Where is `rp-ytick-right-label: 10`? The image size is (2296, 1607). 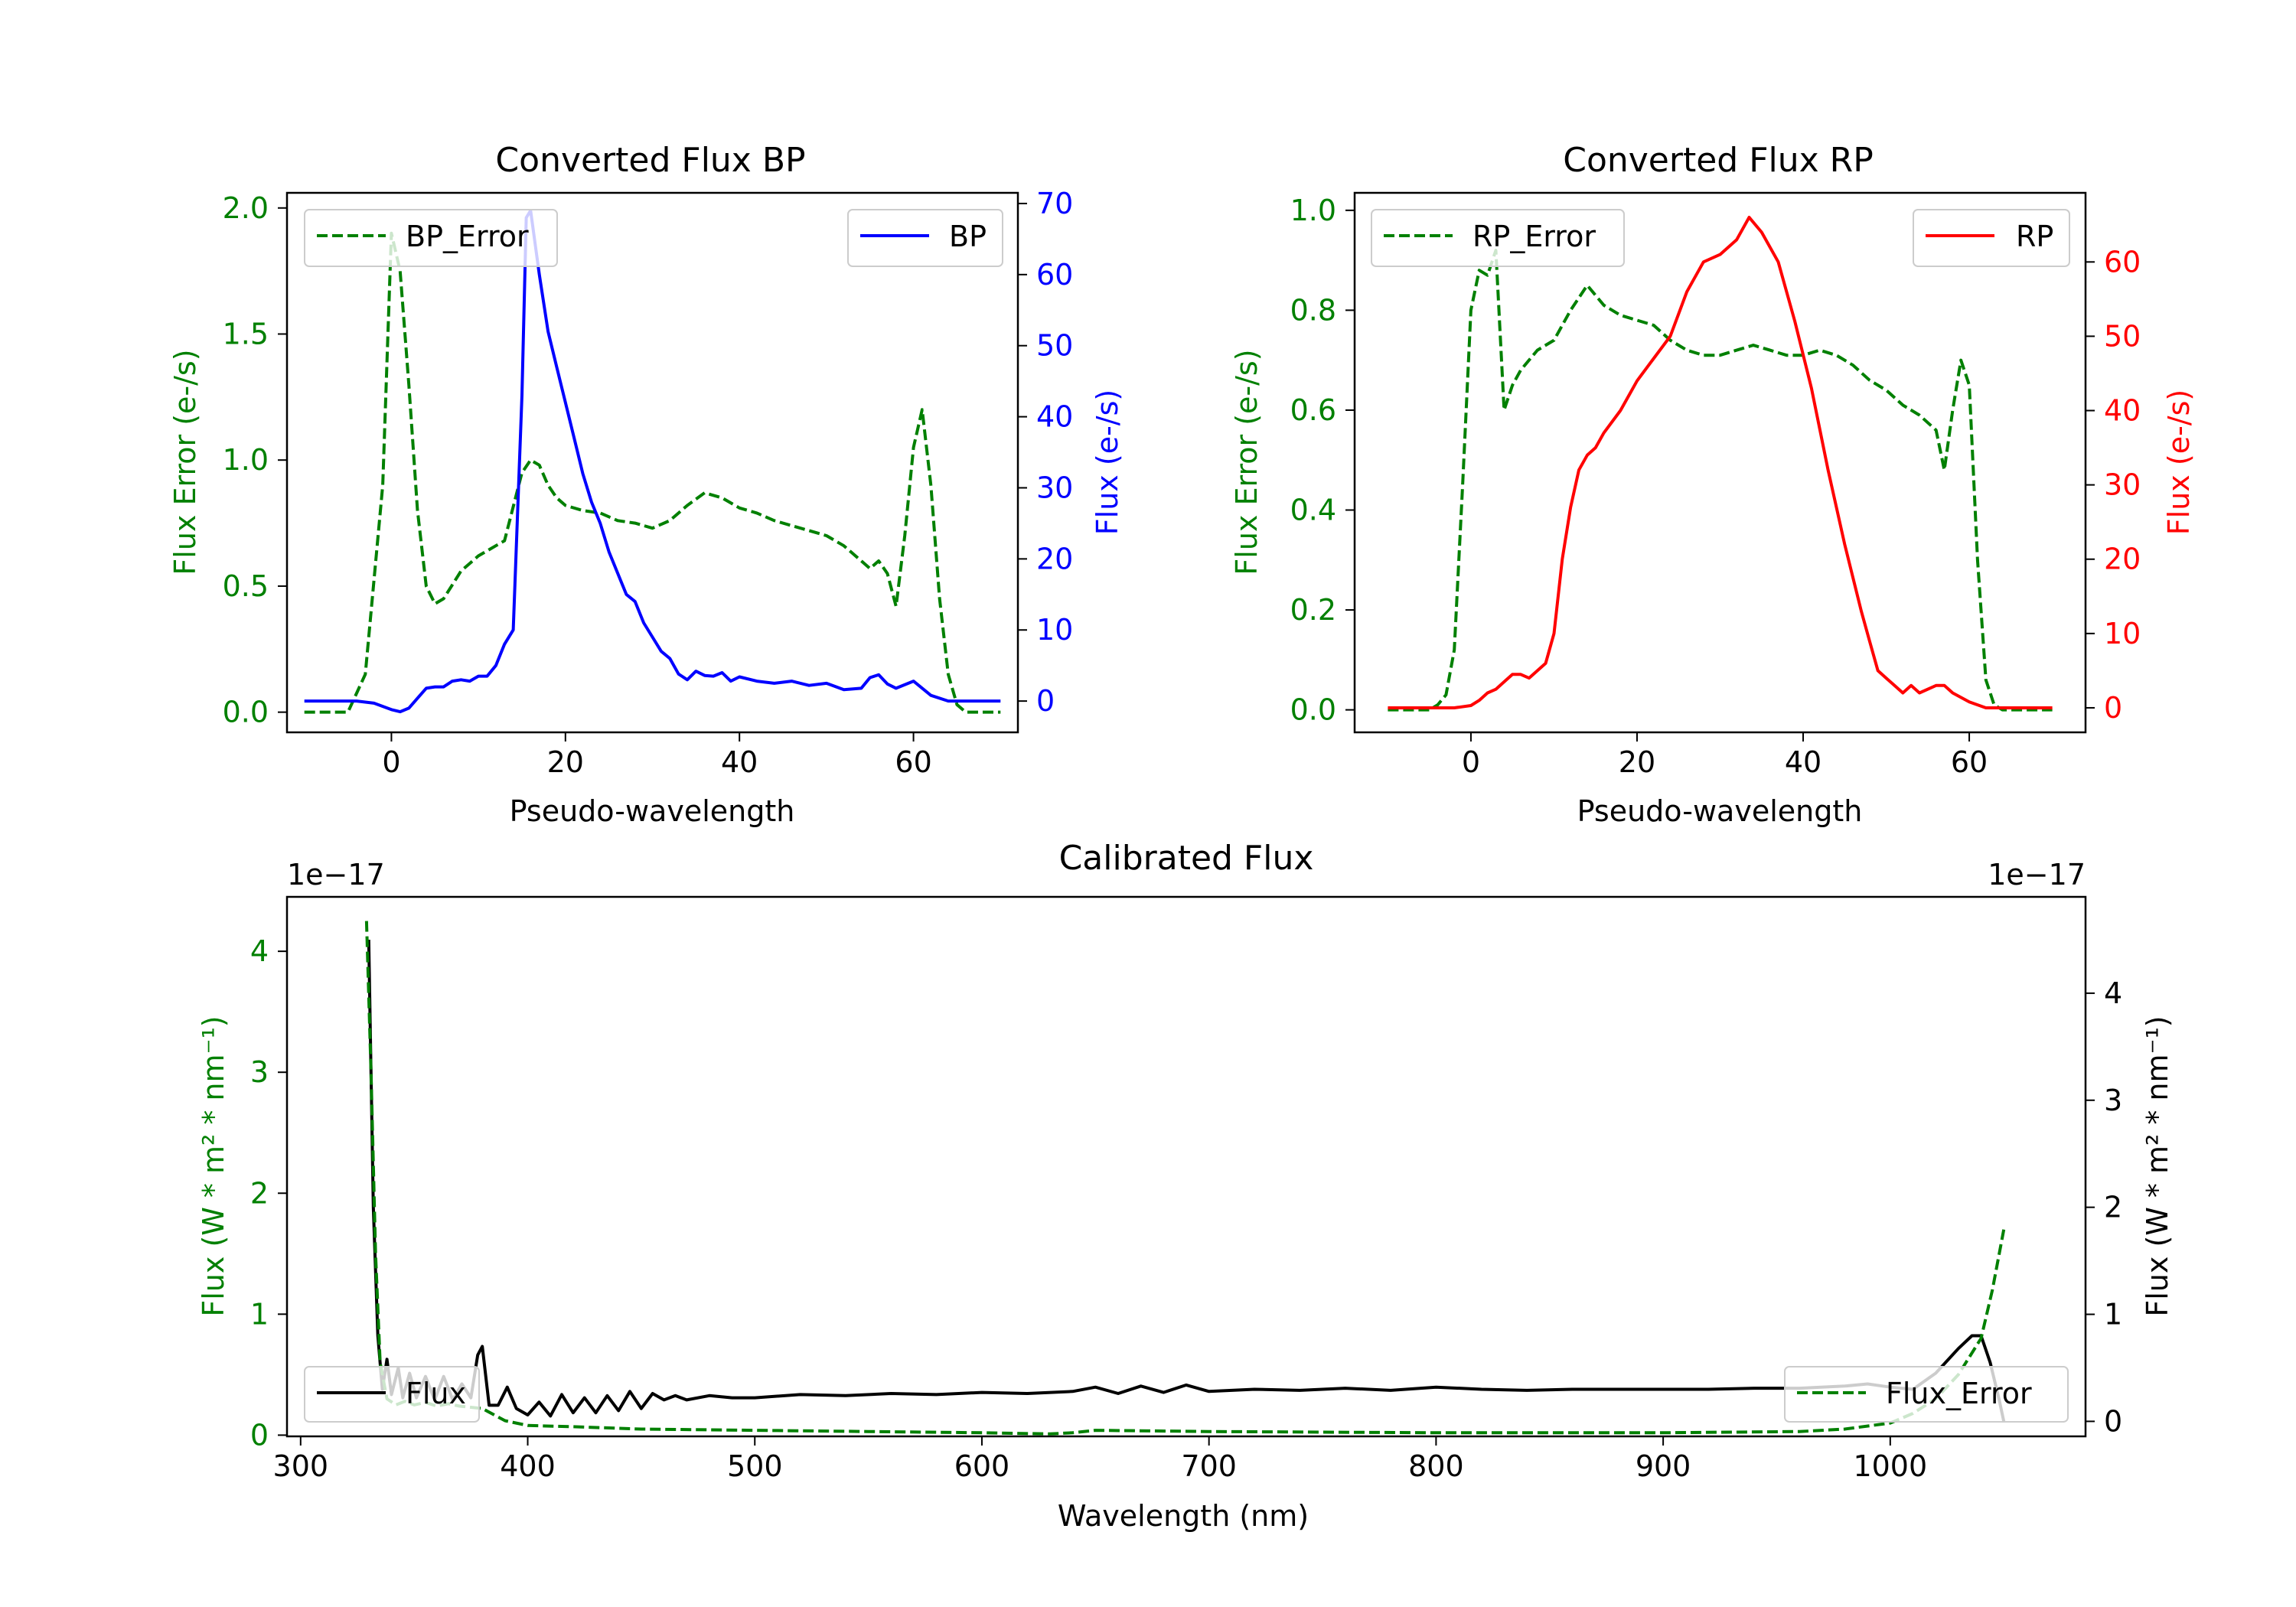 rp-ytick-right-label: 10 is located at coordinates (2122, 633).